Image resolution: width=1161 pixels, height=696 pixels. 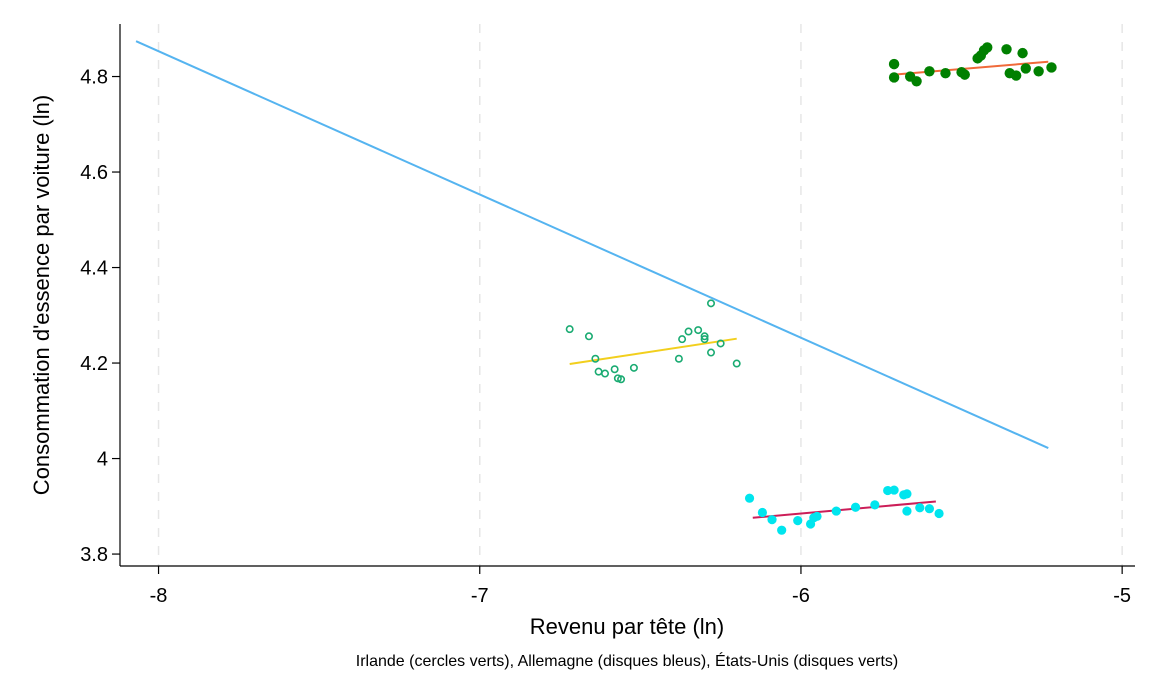 What do you see at coordinates (971, 68) in the screenshot?
I see `fit-line-usa-fit` at bounding box center [971, 68].